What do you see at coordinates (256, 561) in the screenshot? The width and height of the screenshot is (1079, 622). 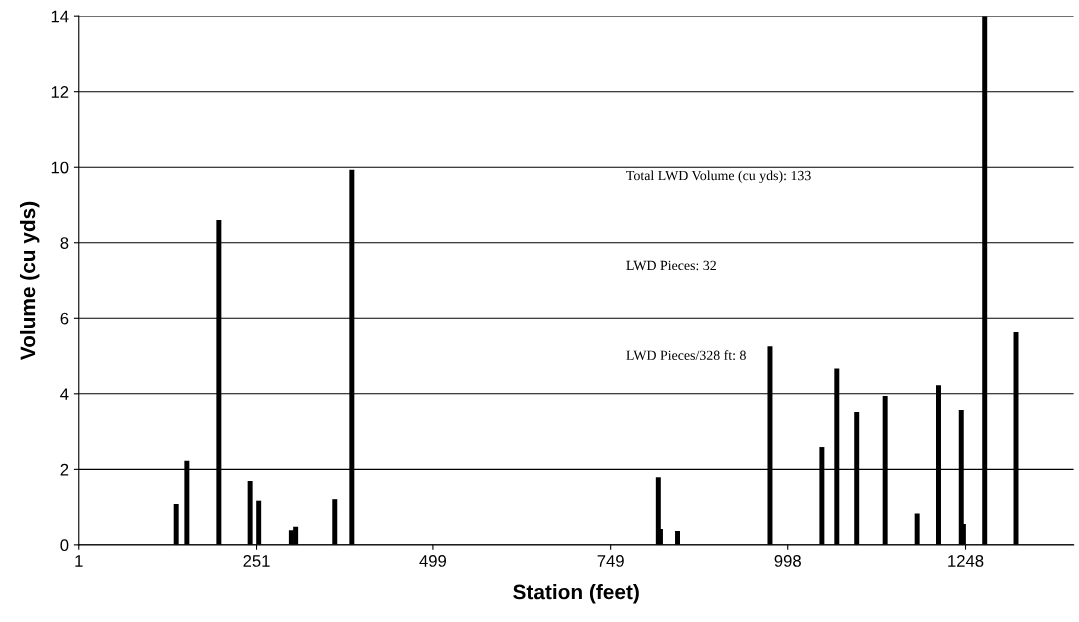 I see `x-tick-label: 251` at bounding box center [256, 561].